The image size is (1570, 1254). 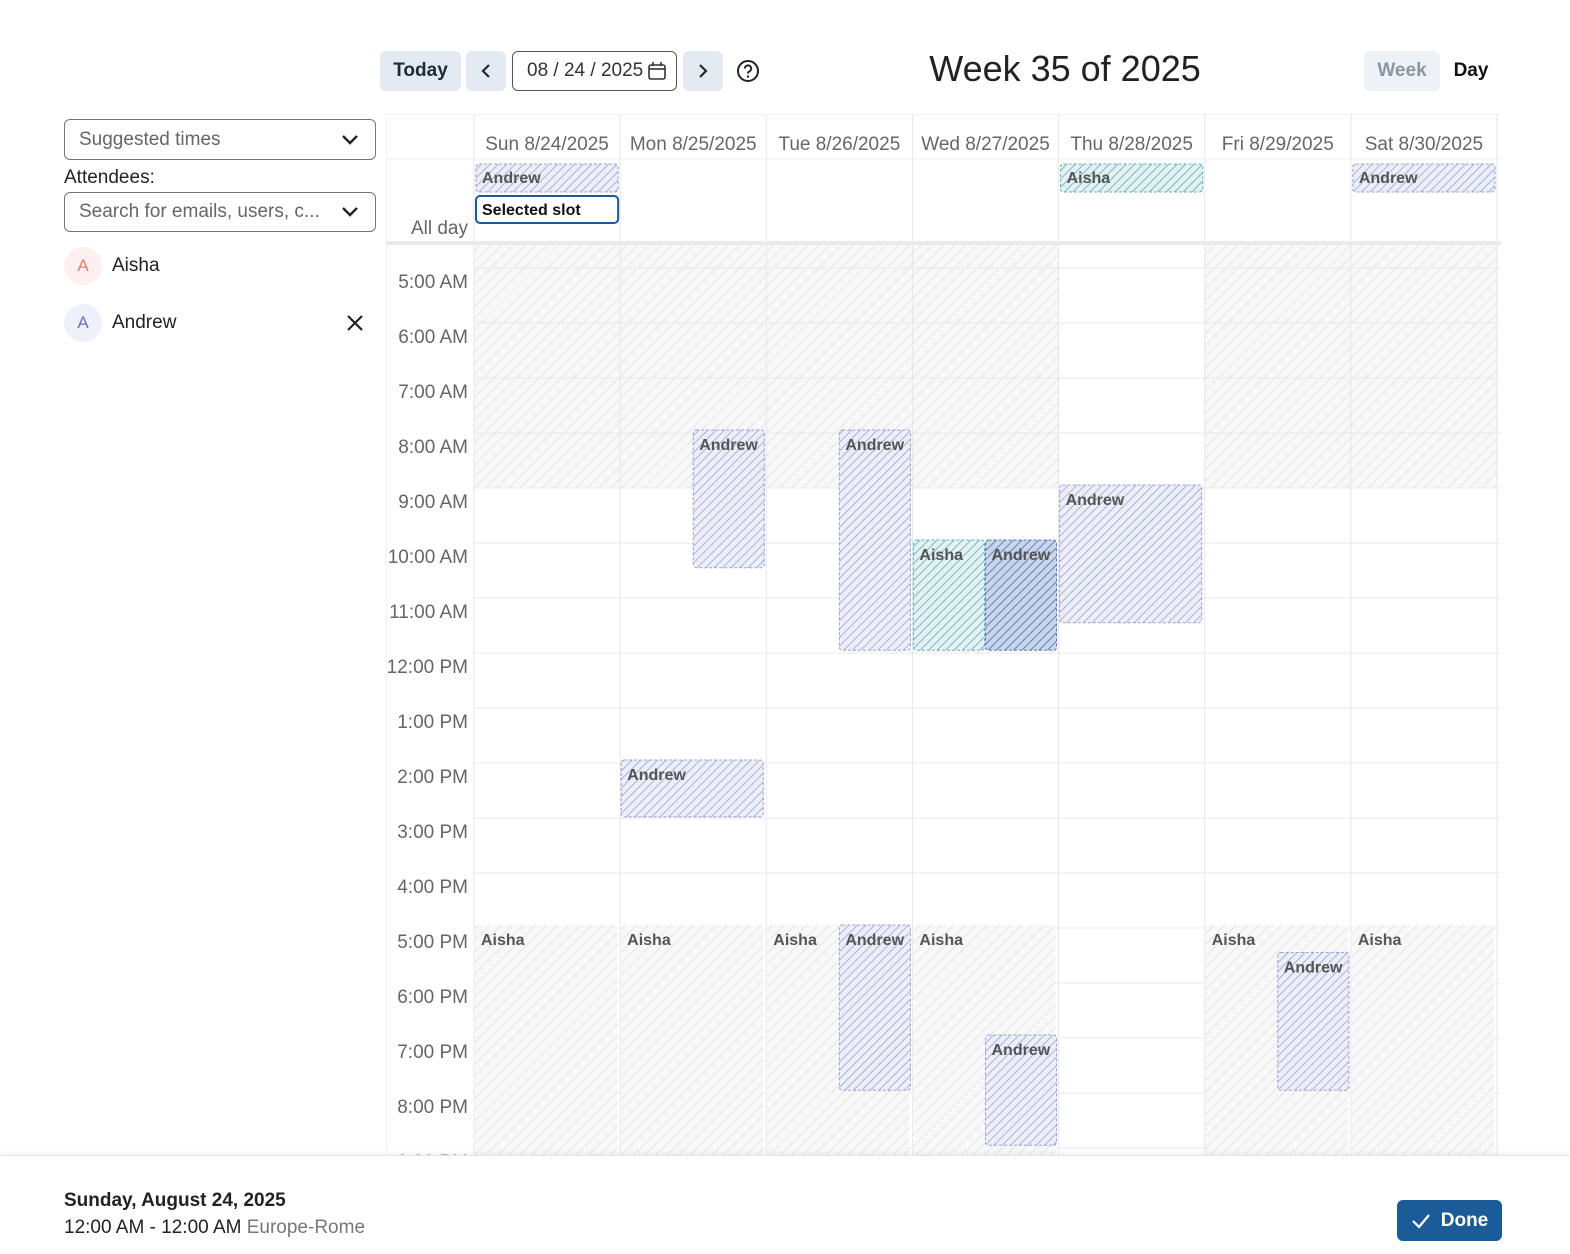 I want to click on hour-label: 3:00 PM, so click(x=432, y=832).